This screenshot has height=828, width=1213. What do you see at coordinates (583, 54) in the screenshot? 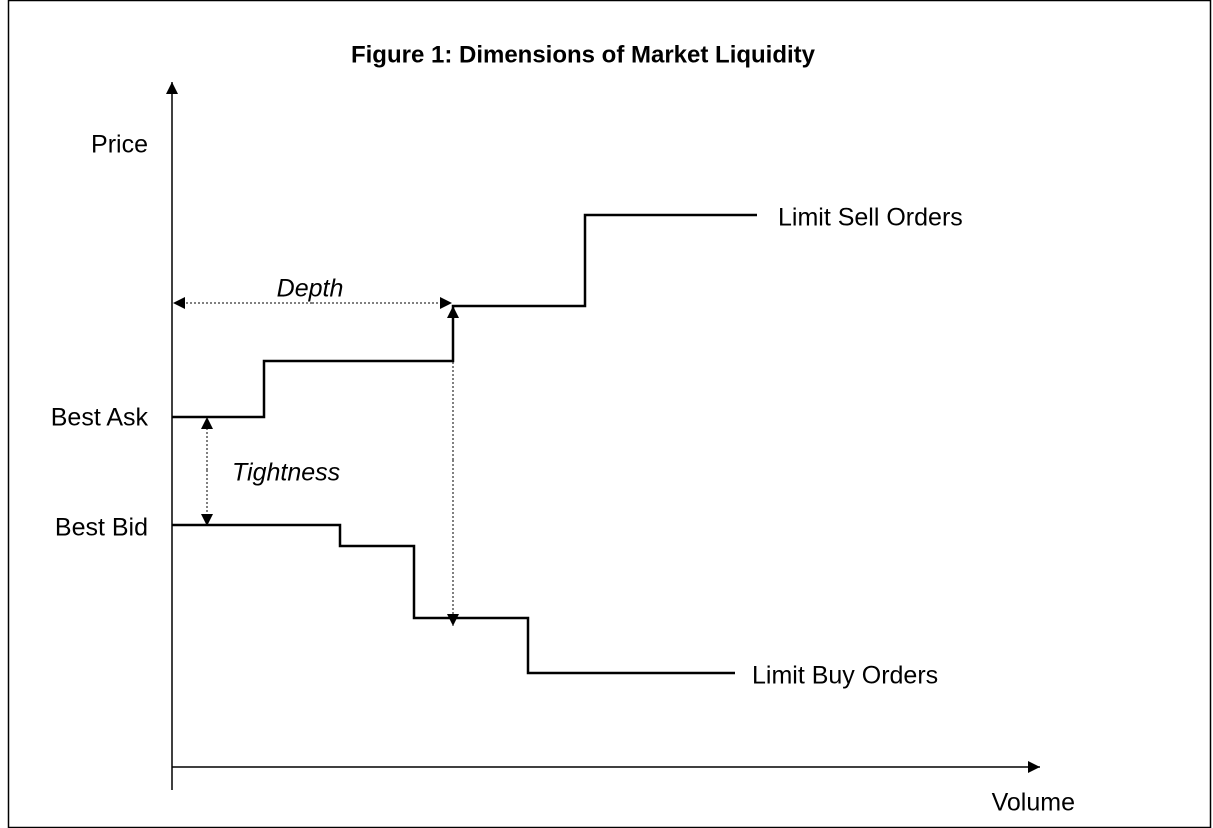
I see `title: Figure 1: Dimensions of Market Liquidity` at bounding box center [583, 54].